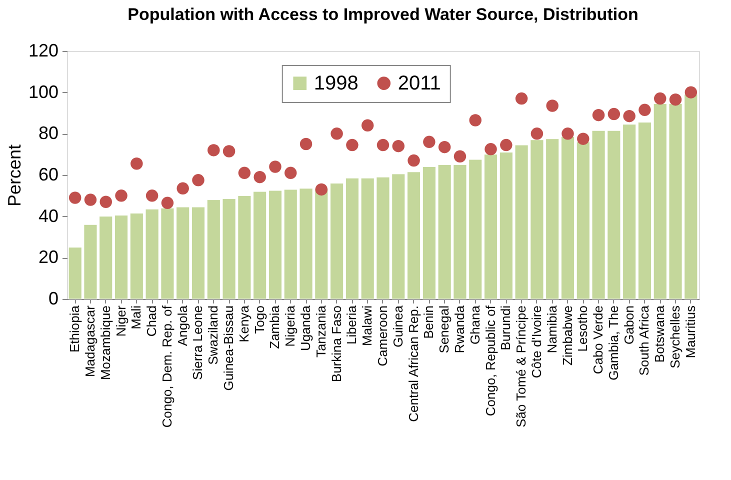  Describe the element at coordinates (43, 50) in the screenshot. I see `y-tick-label: 120` at that location.